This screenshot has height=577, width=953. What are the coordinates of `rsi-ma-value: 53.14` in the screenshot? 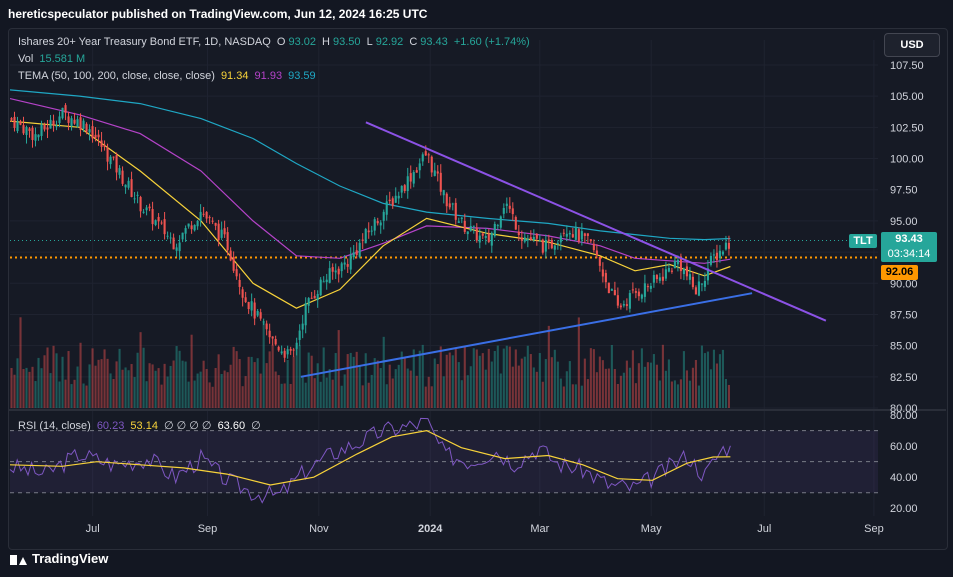 It's located at (144, 426).